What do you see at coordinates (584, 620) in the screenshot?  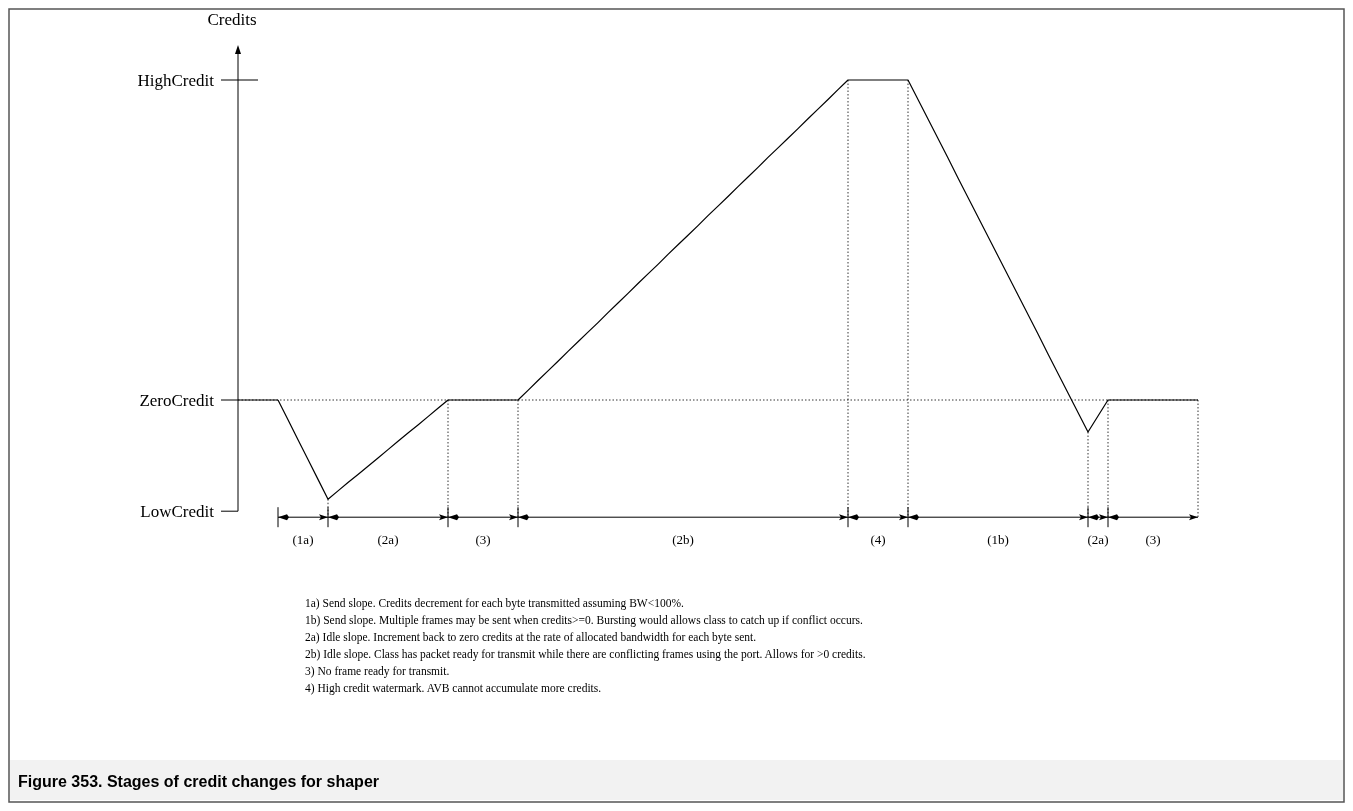 I see `text: 1b) Send slope. Multiple frames may be sent when credits>=0. Bursting would allows class to catch up if conflict occurs.` at bounding box center [584, 620].